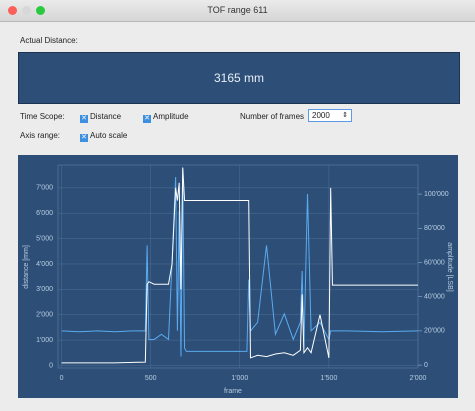 This screenshot has height=411, width=475. I want to click on frames-label: Number of frames, so click(272, 116).